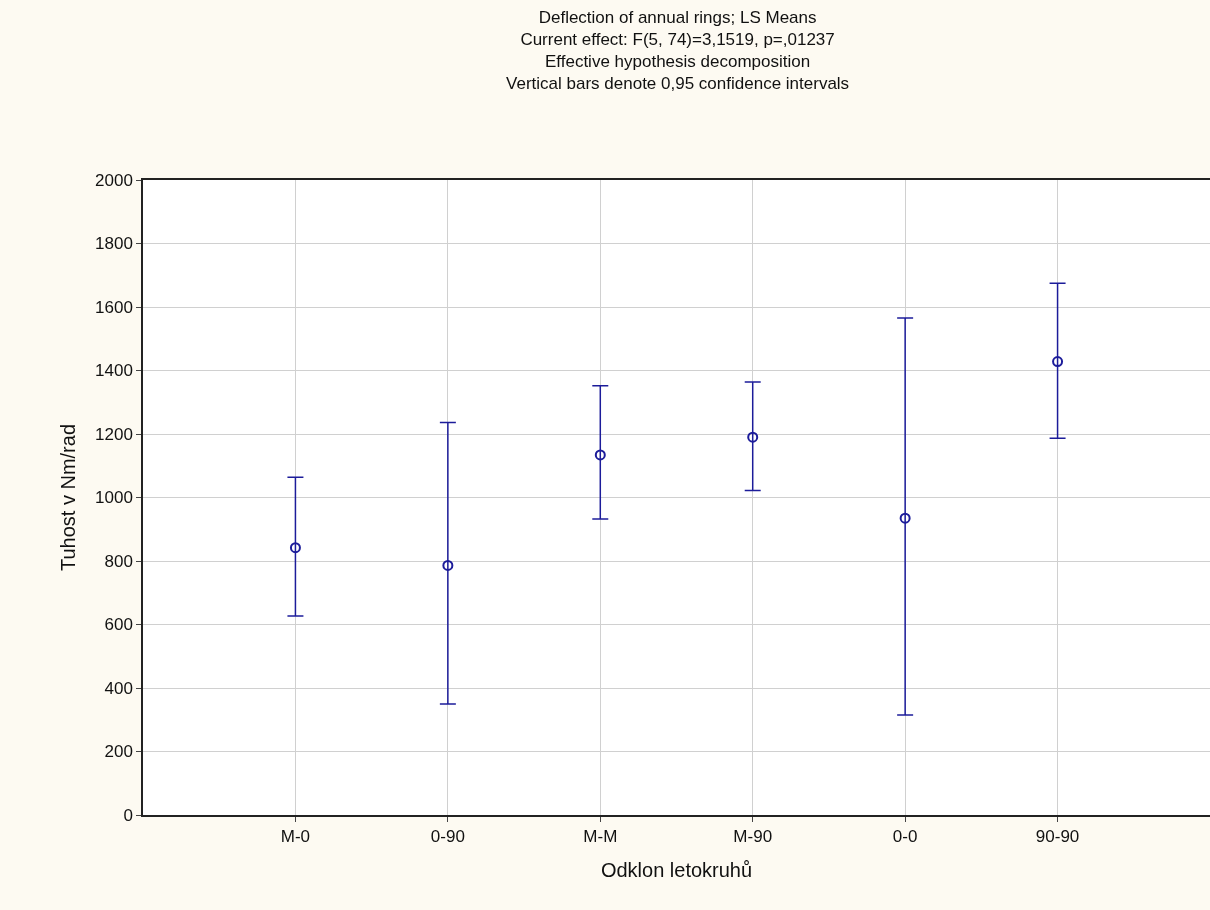  I want to click on y-tick-label: 1800, so click(114, 244).